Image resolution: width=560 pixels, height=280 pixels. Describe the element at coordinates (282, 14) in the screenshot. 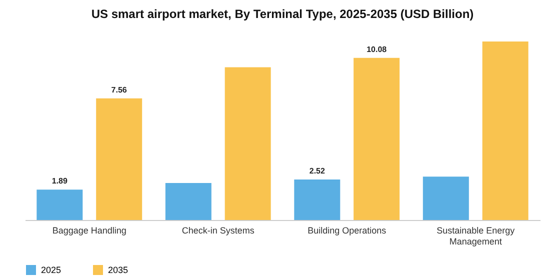

I see `chart-title: US smart airport market, By Terminal Type, 2025-2035 (USD Billion)` at that location.